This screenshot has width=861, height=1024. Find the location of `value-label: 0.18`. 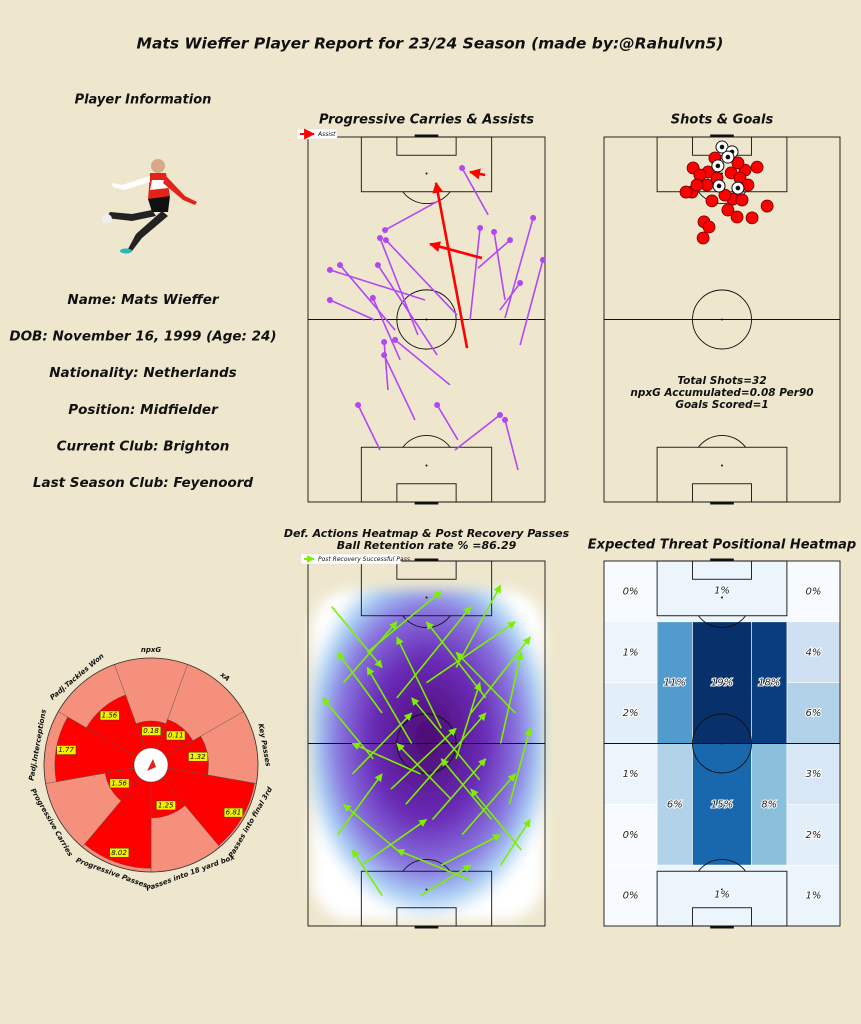

value-label: 0.18 is located at coordinates (151, 731).